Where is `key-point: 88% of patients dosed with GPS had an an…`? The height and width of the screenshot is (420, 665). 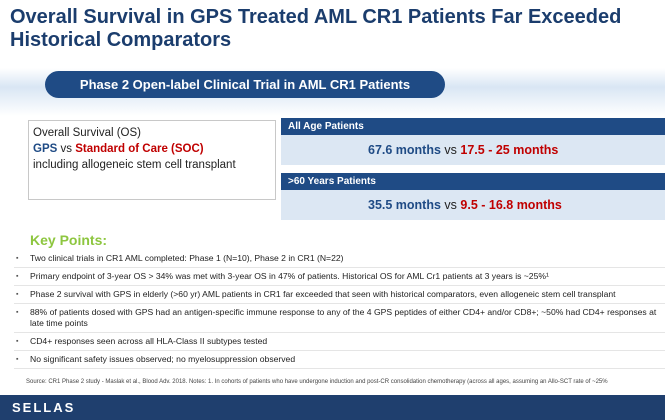
key-point: 88% of patients dosed with GPS had an an… is located at coordinates (339, 318).